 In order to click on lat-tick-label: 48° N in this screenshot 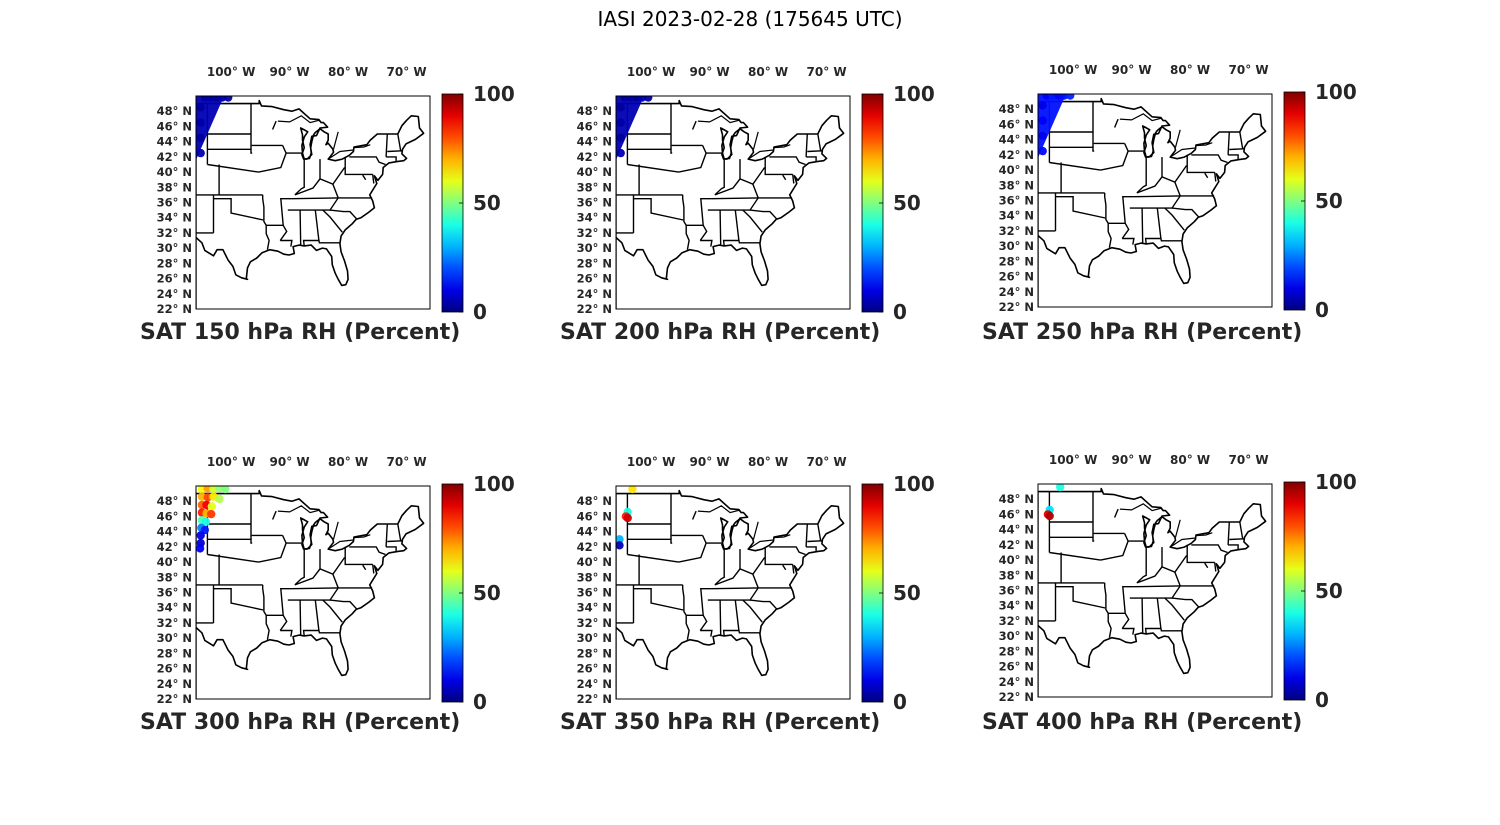, I will do `click(594, 111)`.